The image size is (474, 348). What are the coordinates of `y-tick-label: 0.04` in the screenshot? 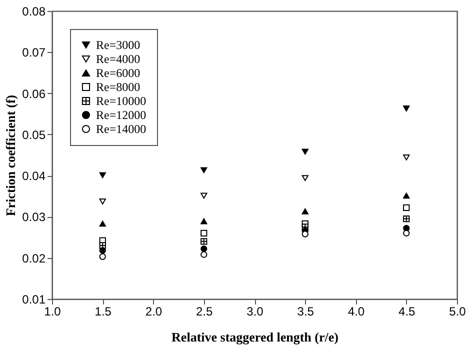 It's located at (34, 176).